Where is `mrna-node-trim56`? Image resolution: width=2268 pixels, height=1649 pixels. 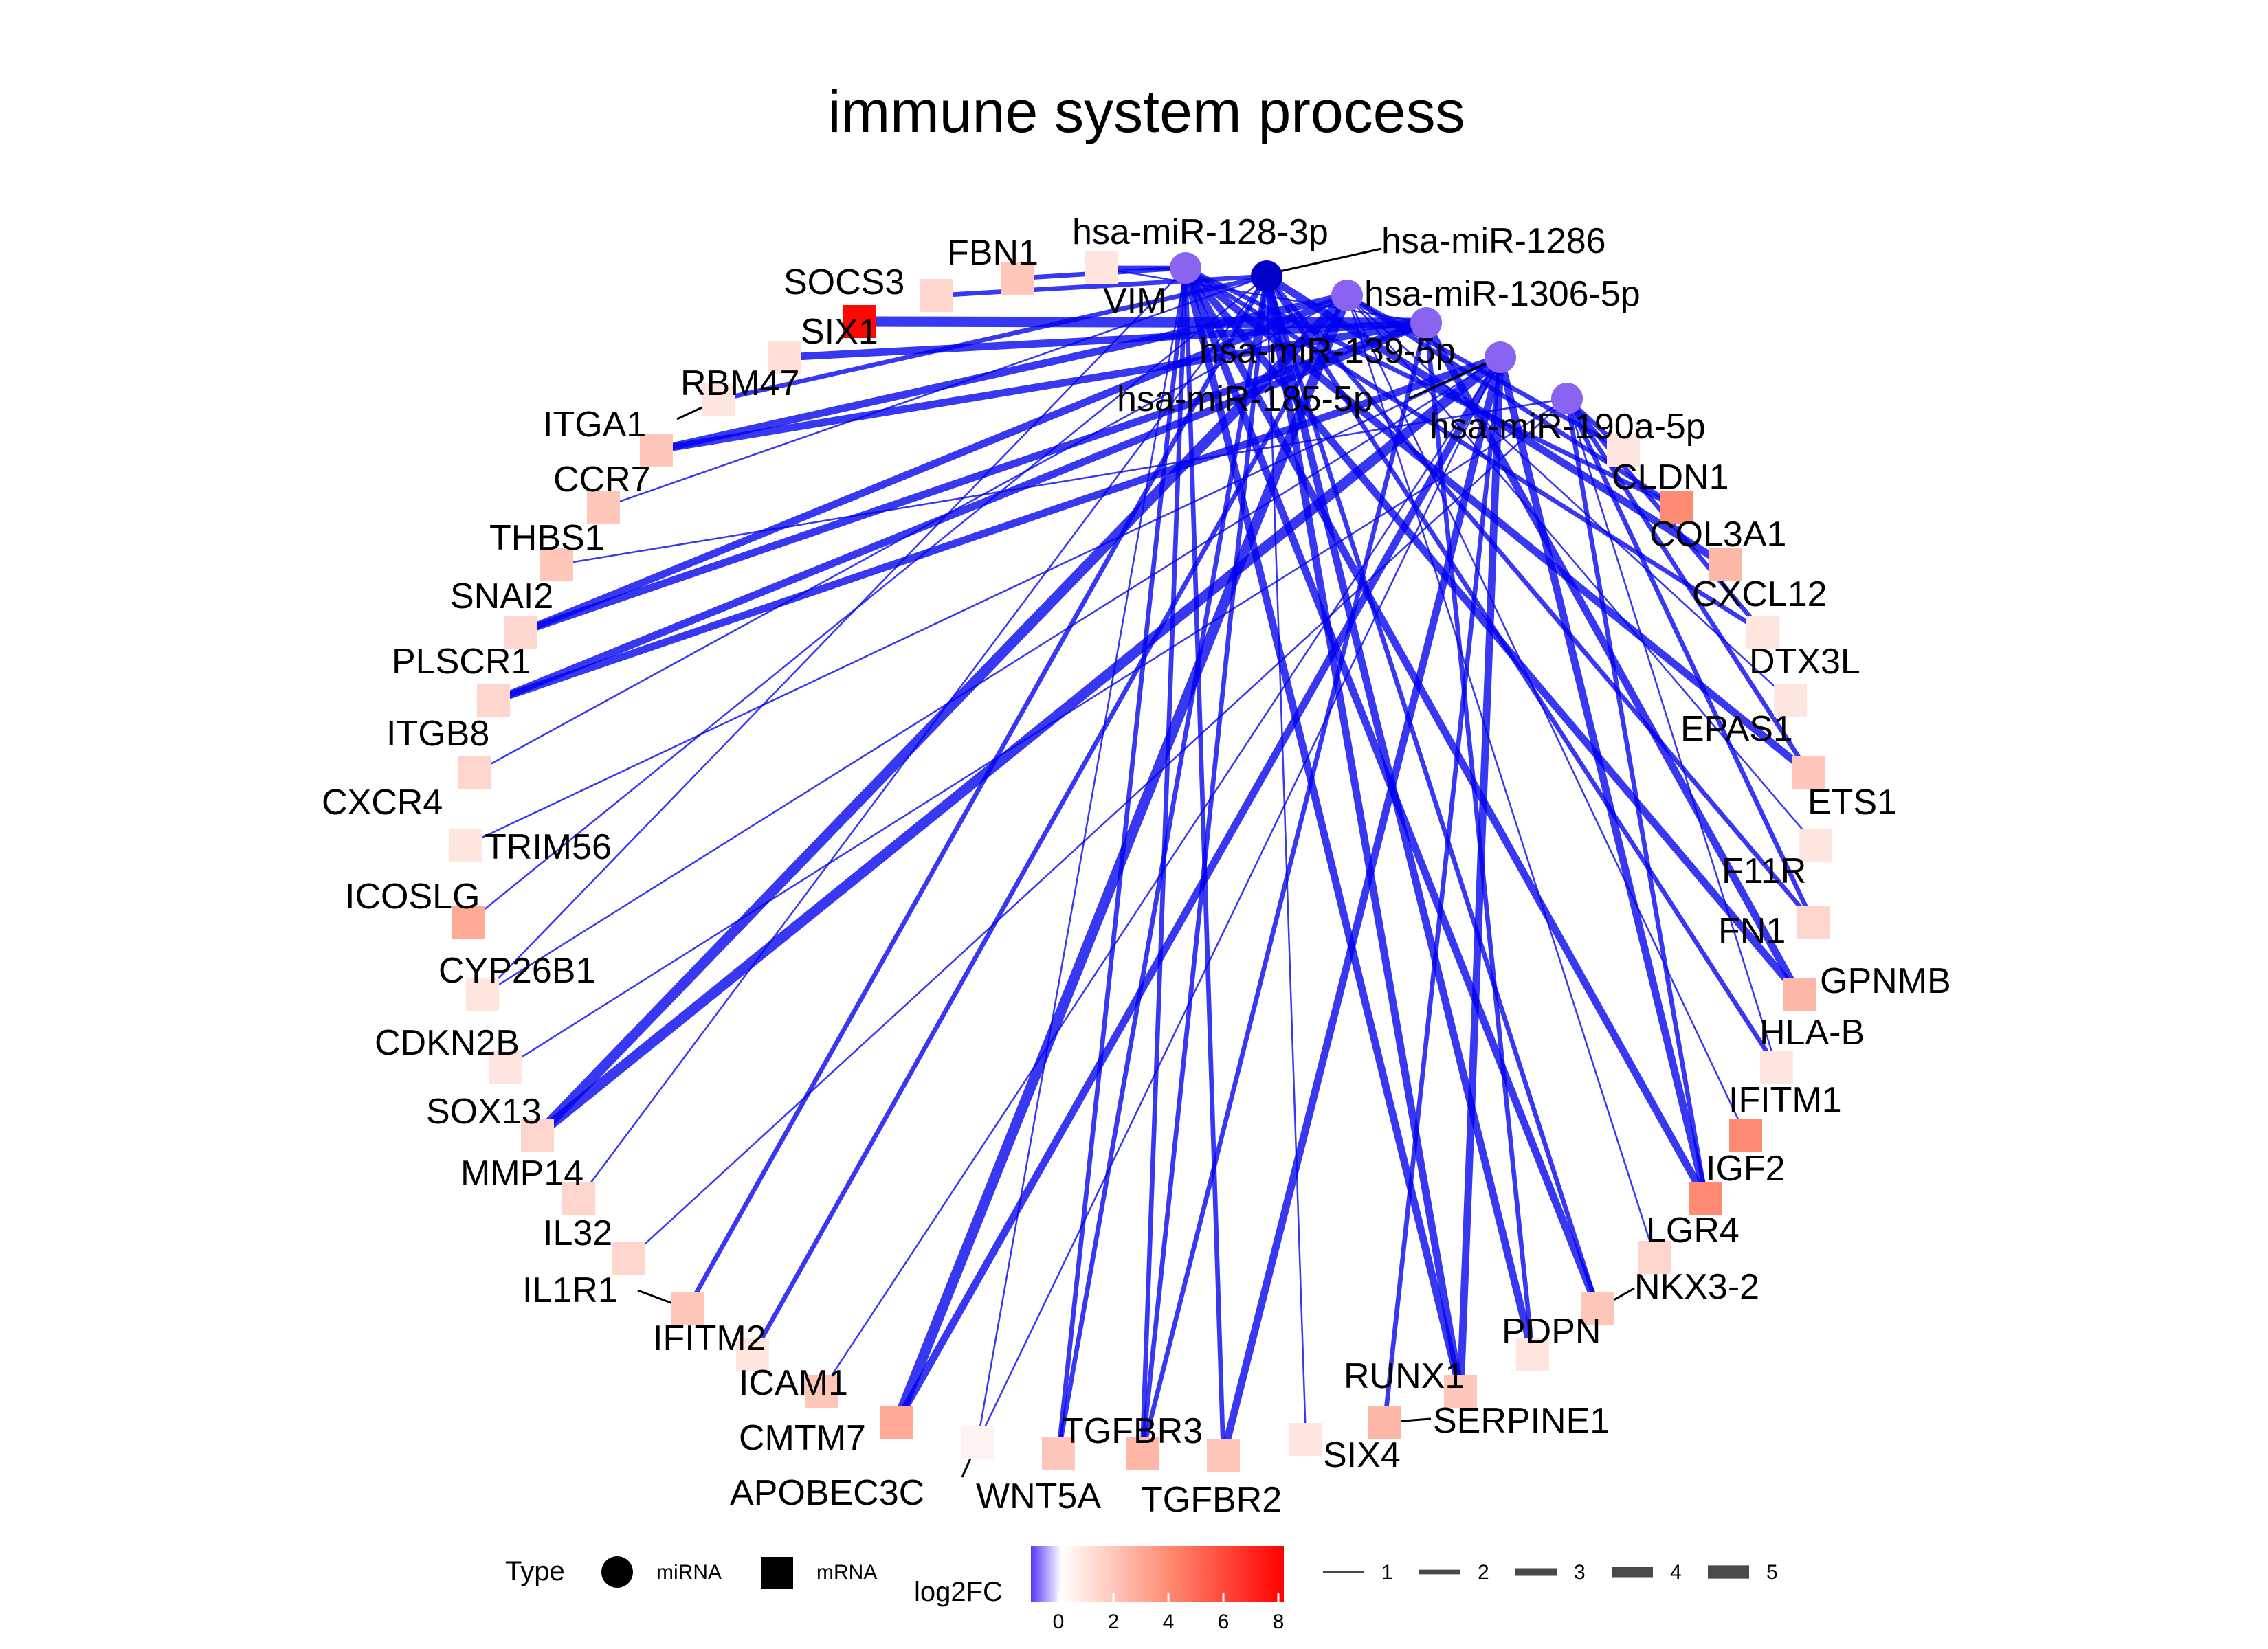
mrna-node-trim56 is located at coordinates (466, 846).